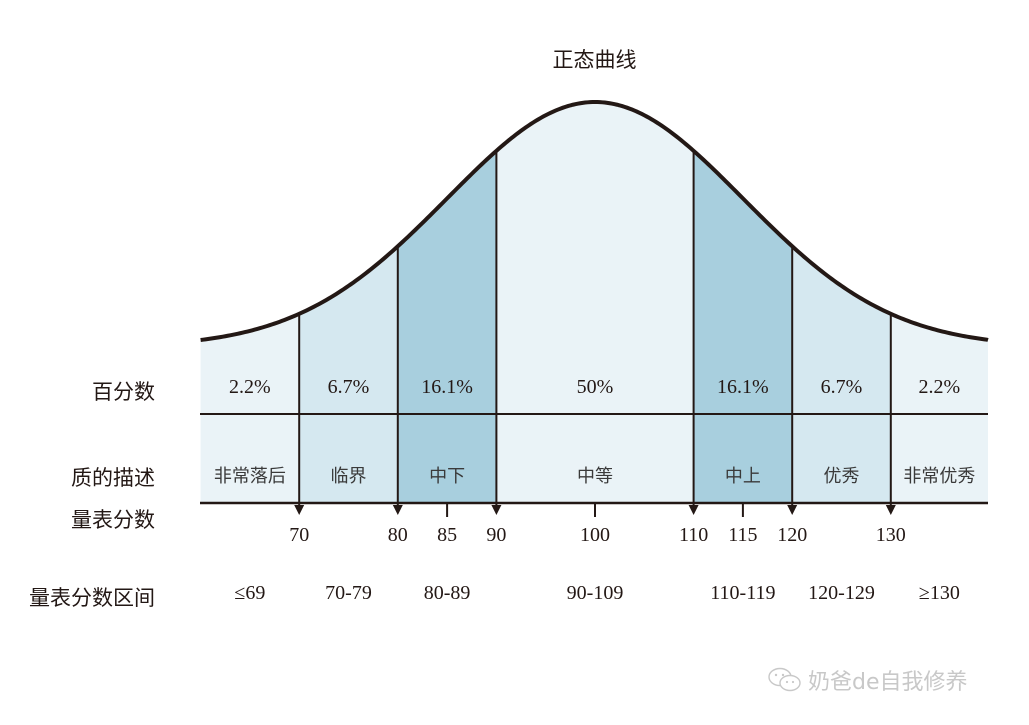  I want to click on x-tick-label: 85, so click(447, 535).